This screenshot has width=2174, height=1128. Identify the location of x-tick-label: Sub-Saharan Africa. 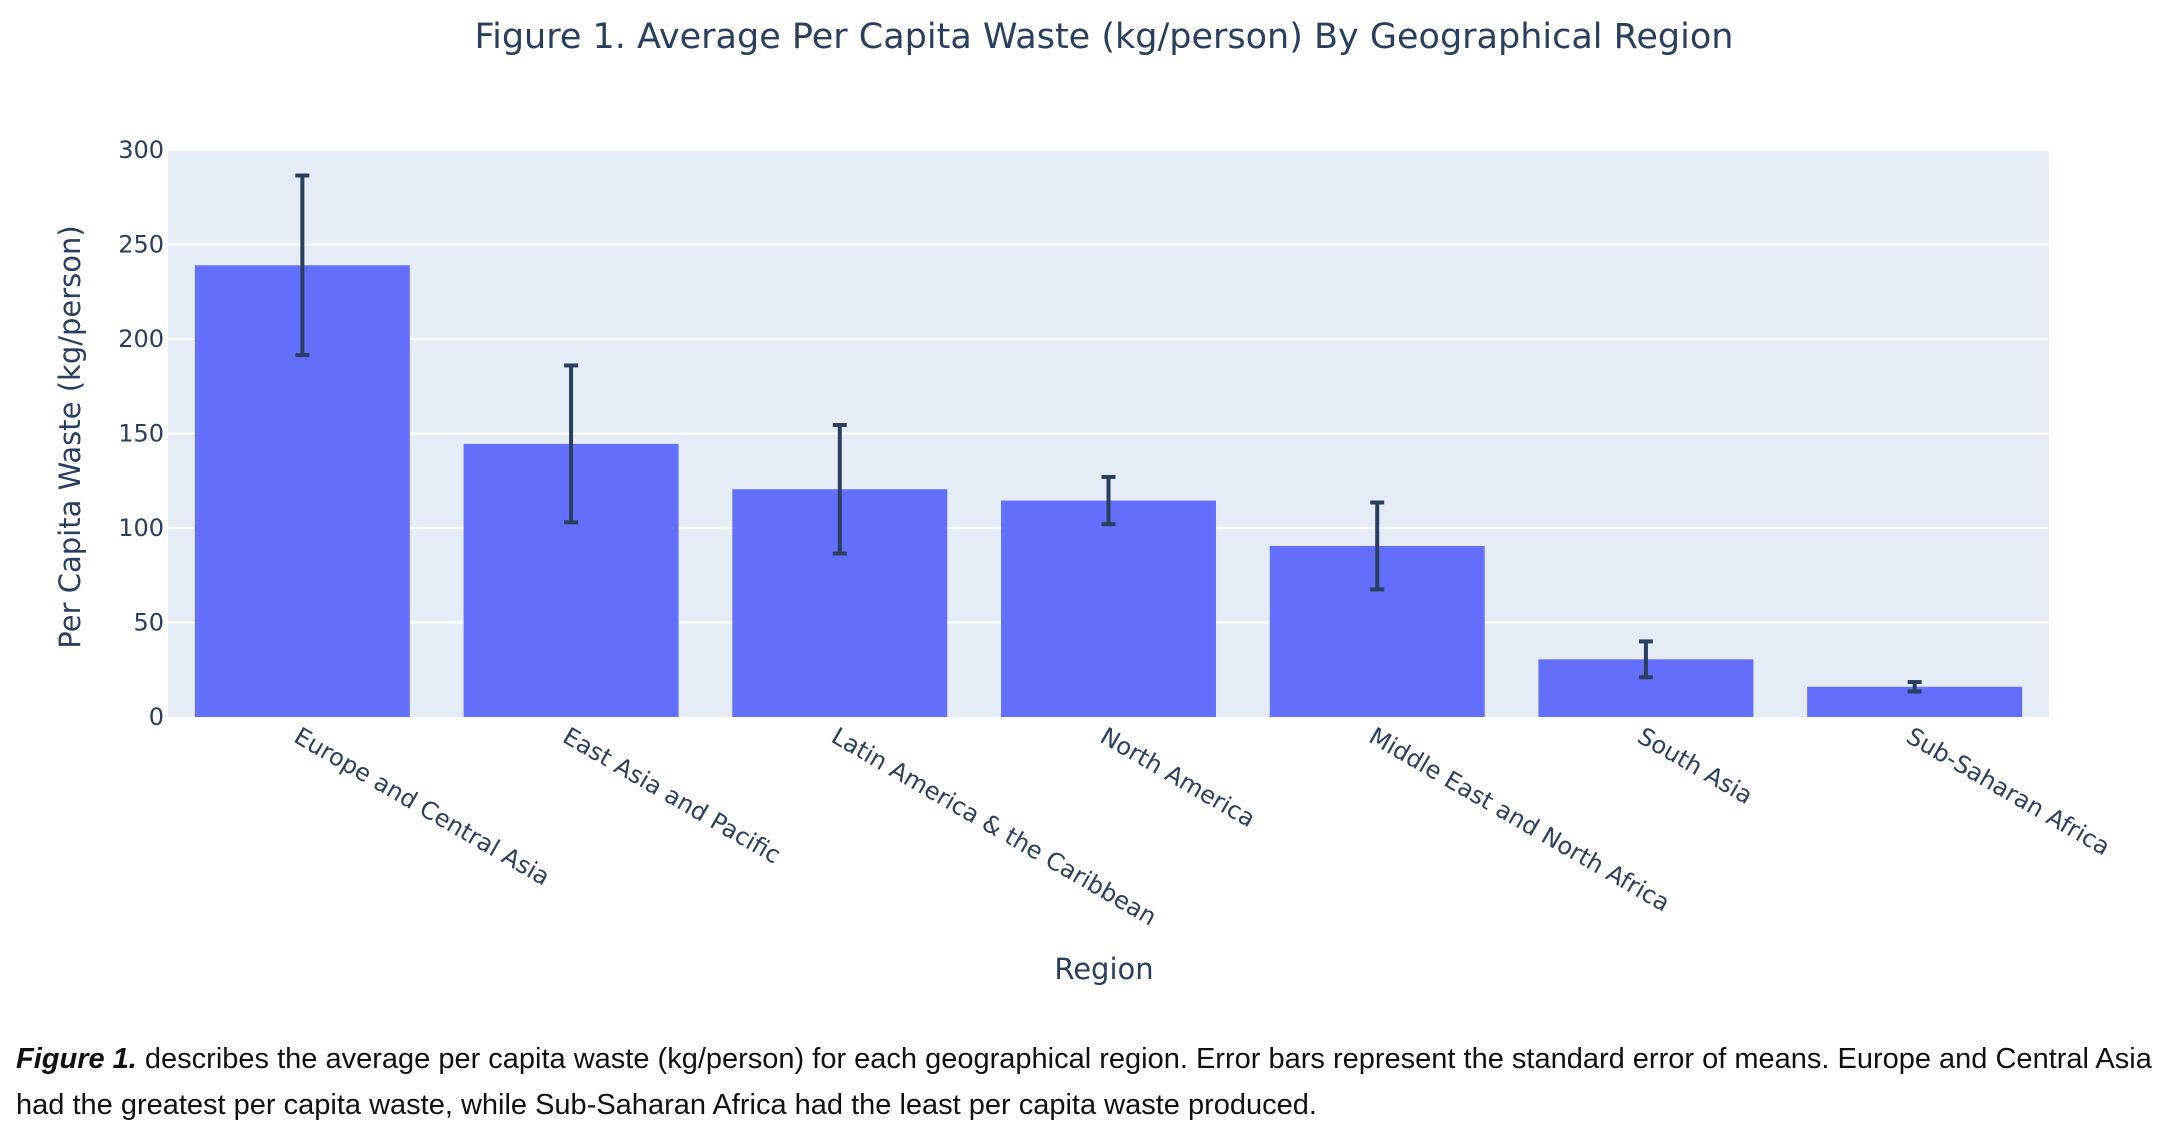
(2008, 791).